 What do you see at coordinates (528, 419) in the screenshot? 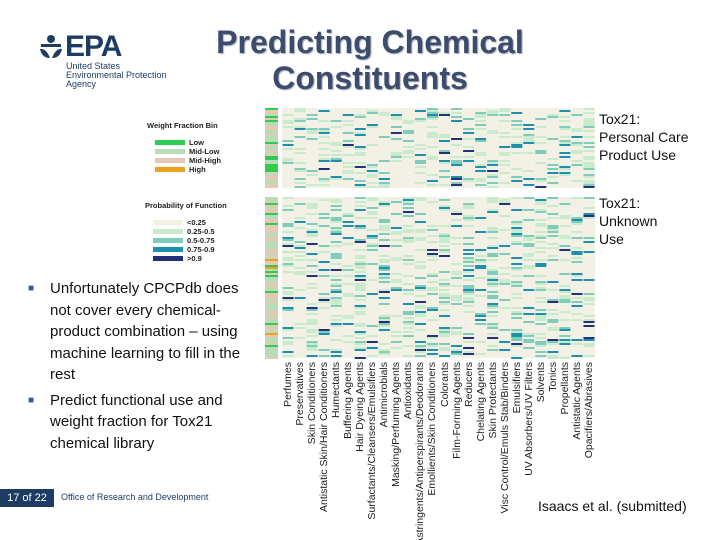
I see `column-label: UV Absorbers/UV Filters` at bounding box center [528, 419].